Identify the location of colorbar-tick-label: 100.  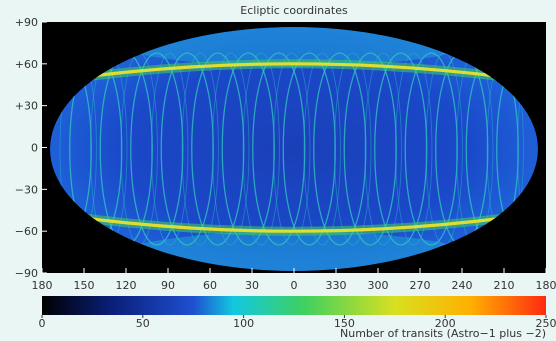
(243, 323).